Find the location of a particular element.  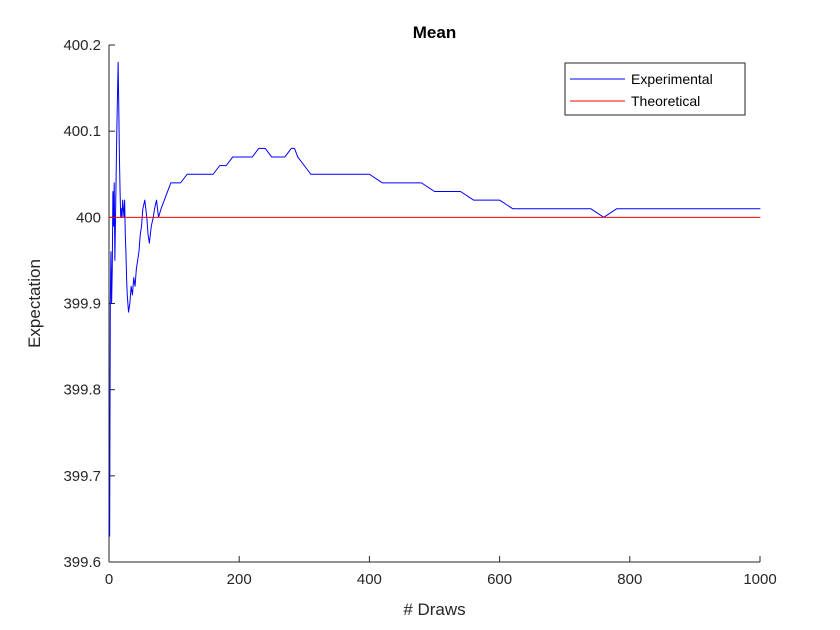

x-tick-label-2: 400 is located at coordinates (369, 579).